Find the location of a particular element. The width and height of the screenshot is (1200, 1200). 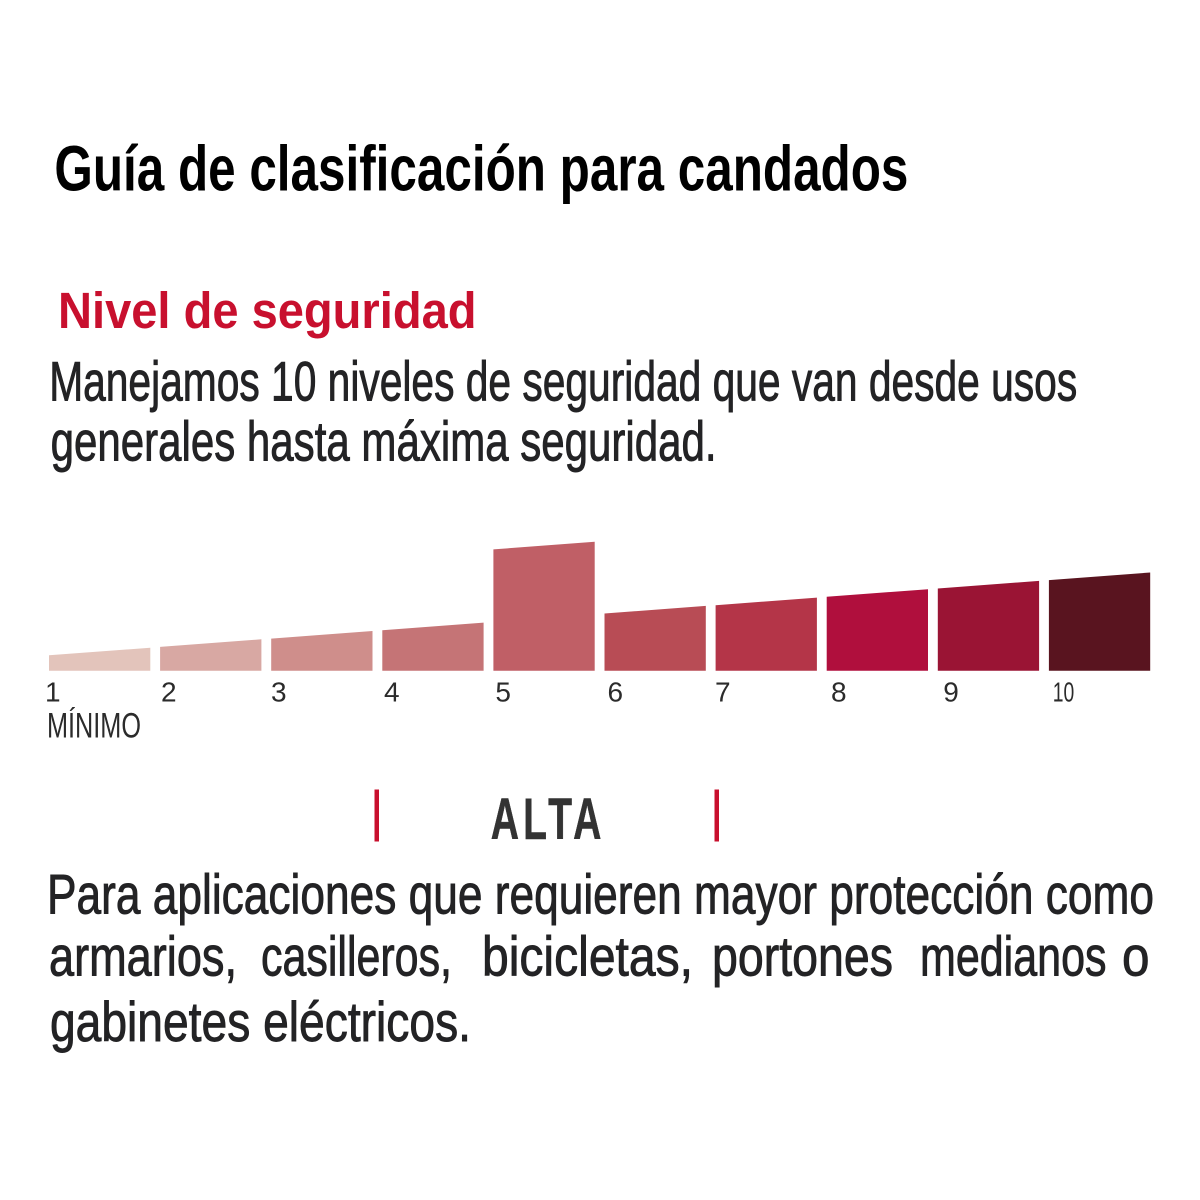

svg-text:generales hasta máxima segurid: generales hasta máxima seguridad. is located at coordinates (384, 441).